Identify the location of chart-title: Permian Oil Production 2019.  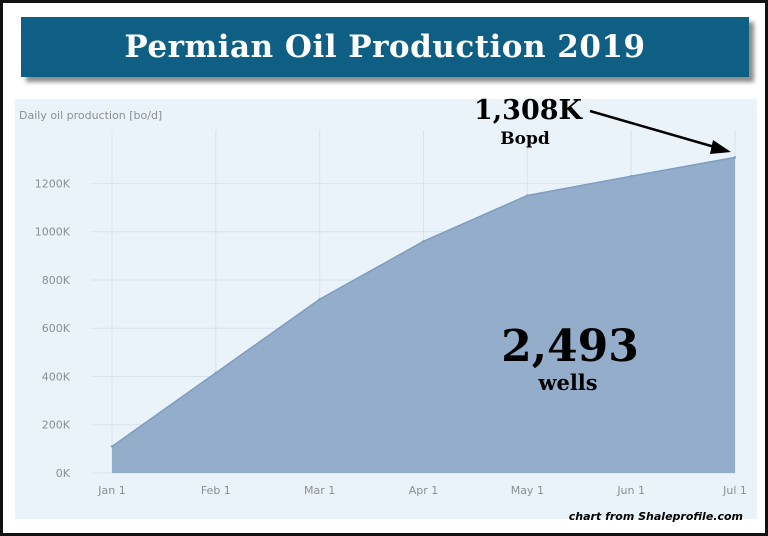
(385, 47).